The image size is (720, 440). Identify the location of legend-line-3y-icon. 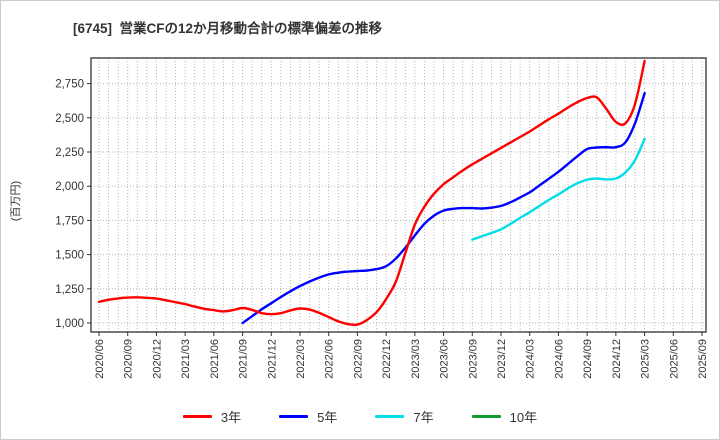
(197, 416).